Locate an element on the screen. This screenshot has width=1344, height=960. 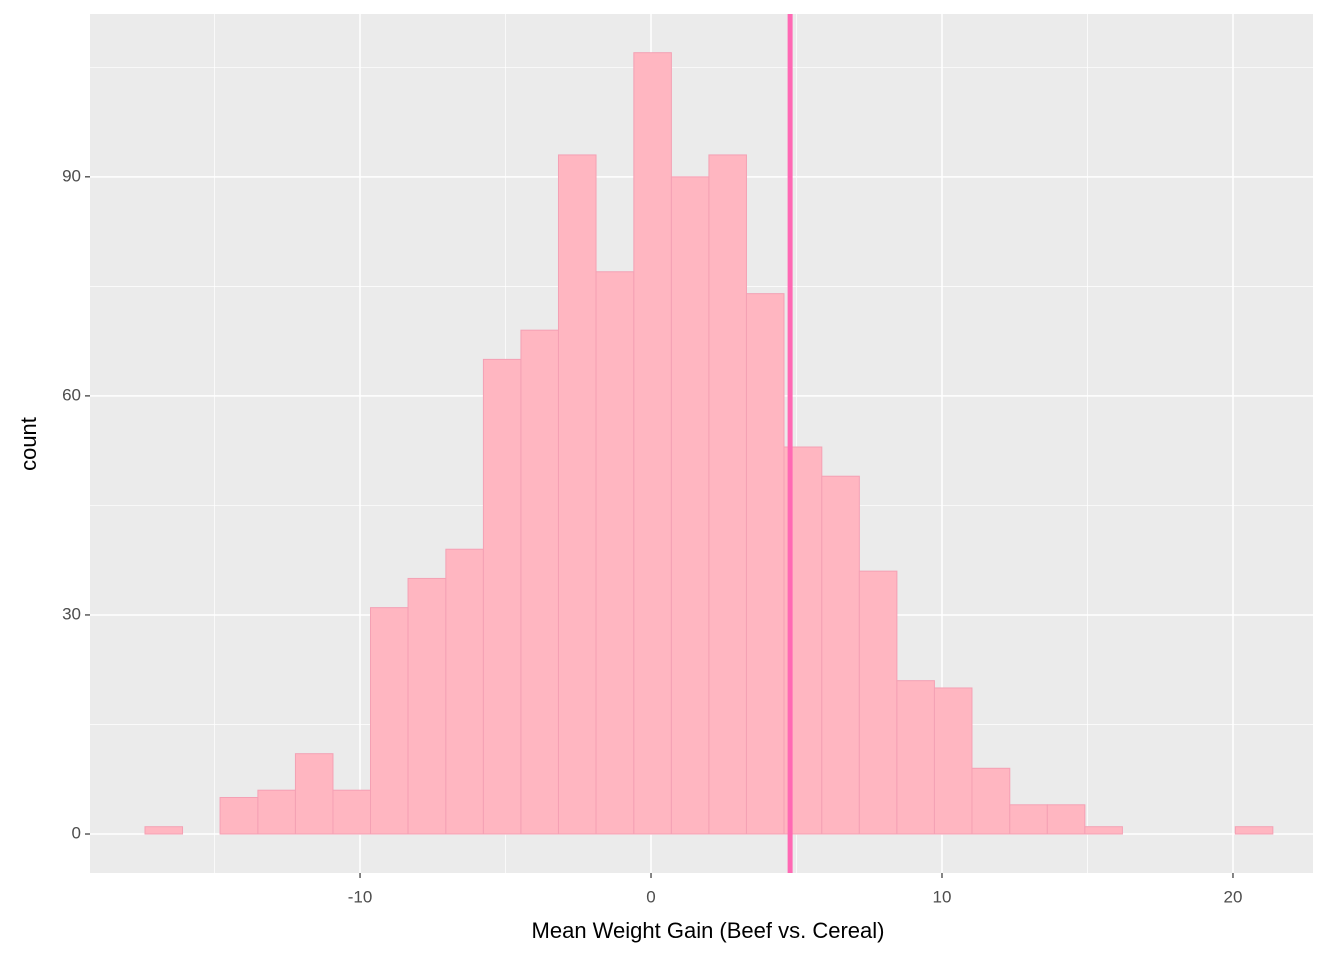
y-tick-label: 0 is located at coordinates (76, 832).